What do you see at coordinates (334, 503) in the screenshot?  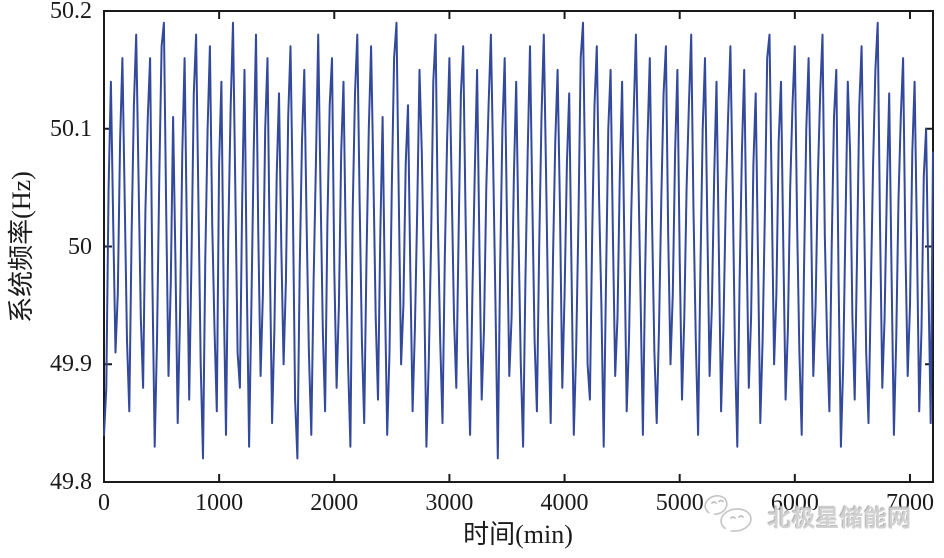 I see `x-tick-label: 2000` at bounding box center [334, 503].